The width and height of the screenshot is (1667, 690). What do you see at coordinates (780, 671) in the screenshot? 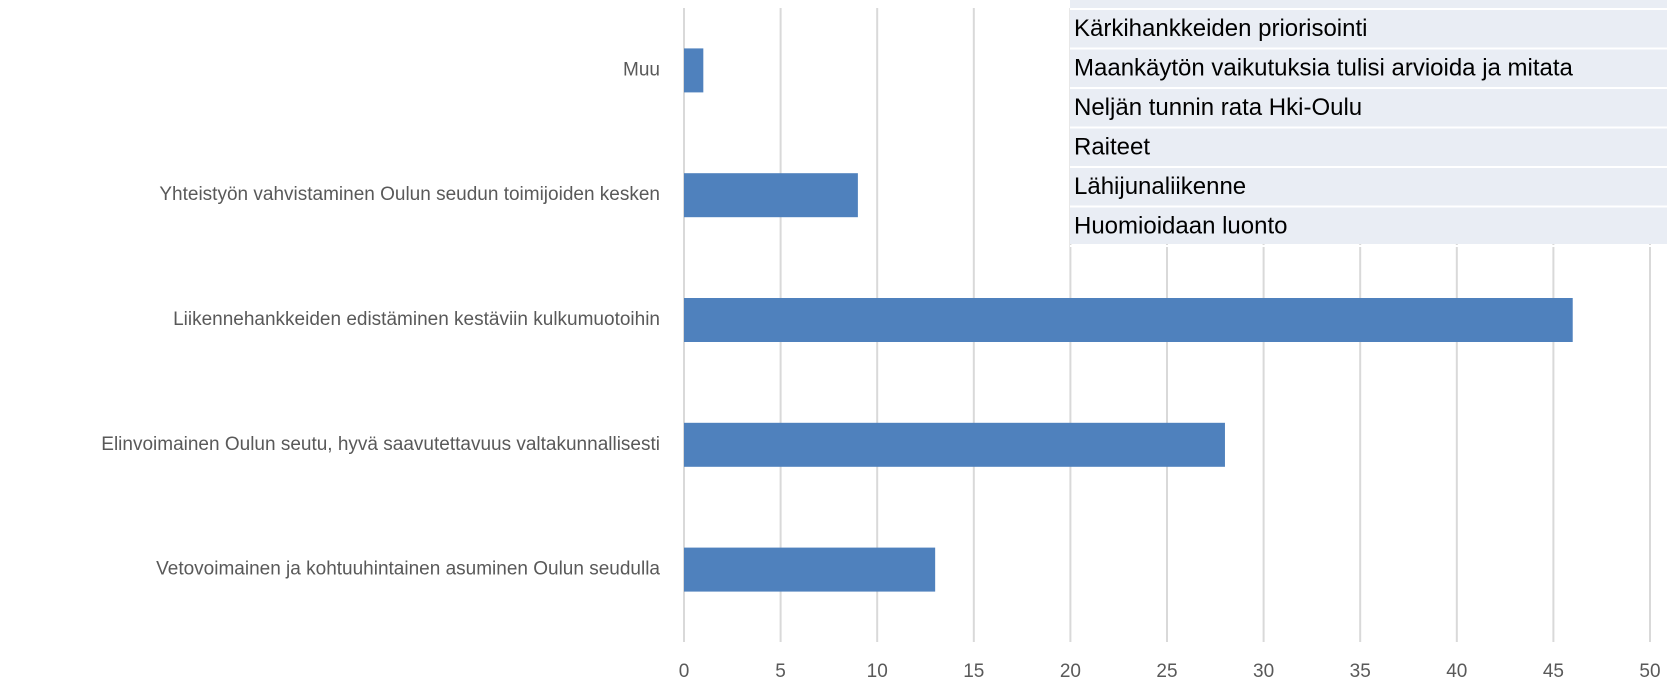
I see `x-tick-label: 5` at bounding box center [780, 671].